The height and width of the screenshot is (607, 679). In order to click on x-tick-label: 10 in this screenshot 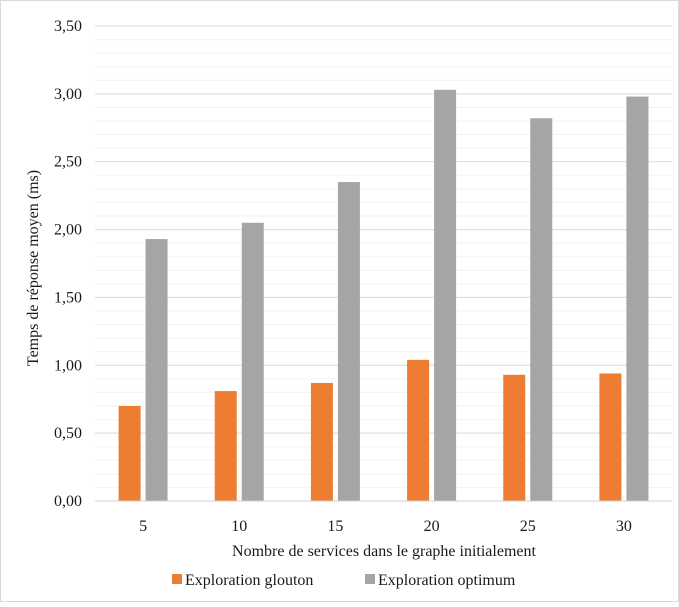, I will do `click(239, 526)`.